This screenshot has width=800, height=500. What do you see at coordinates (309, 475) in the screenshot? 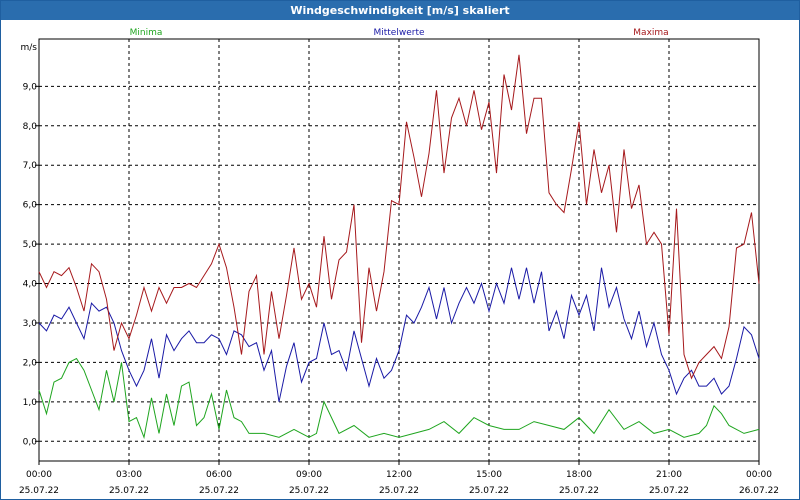
I see `x-tick-label-time: 09:00` at bounding box center [309, 475].